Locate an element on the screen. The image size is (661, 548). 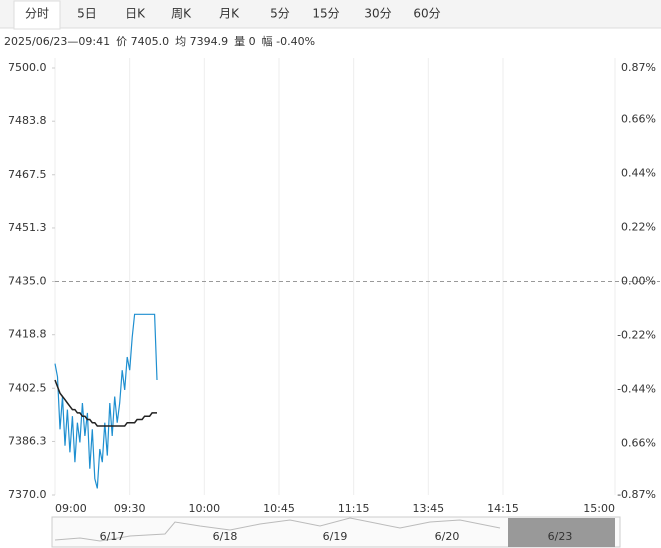
y2-tick-label: -0.44% is located at coordinates (636, 388).